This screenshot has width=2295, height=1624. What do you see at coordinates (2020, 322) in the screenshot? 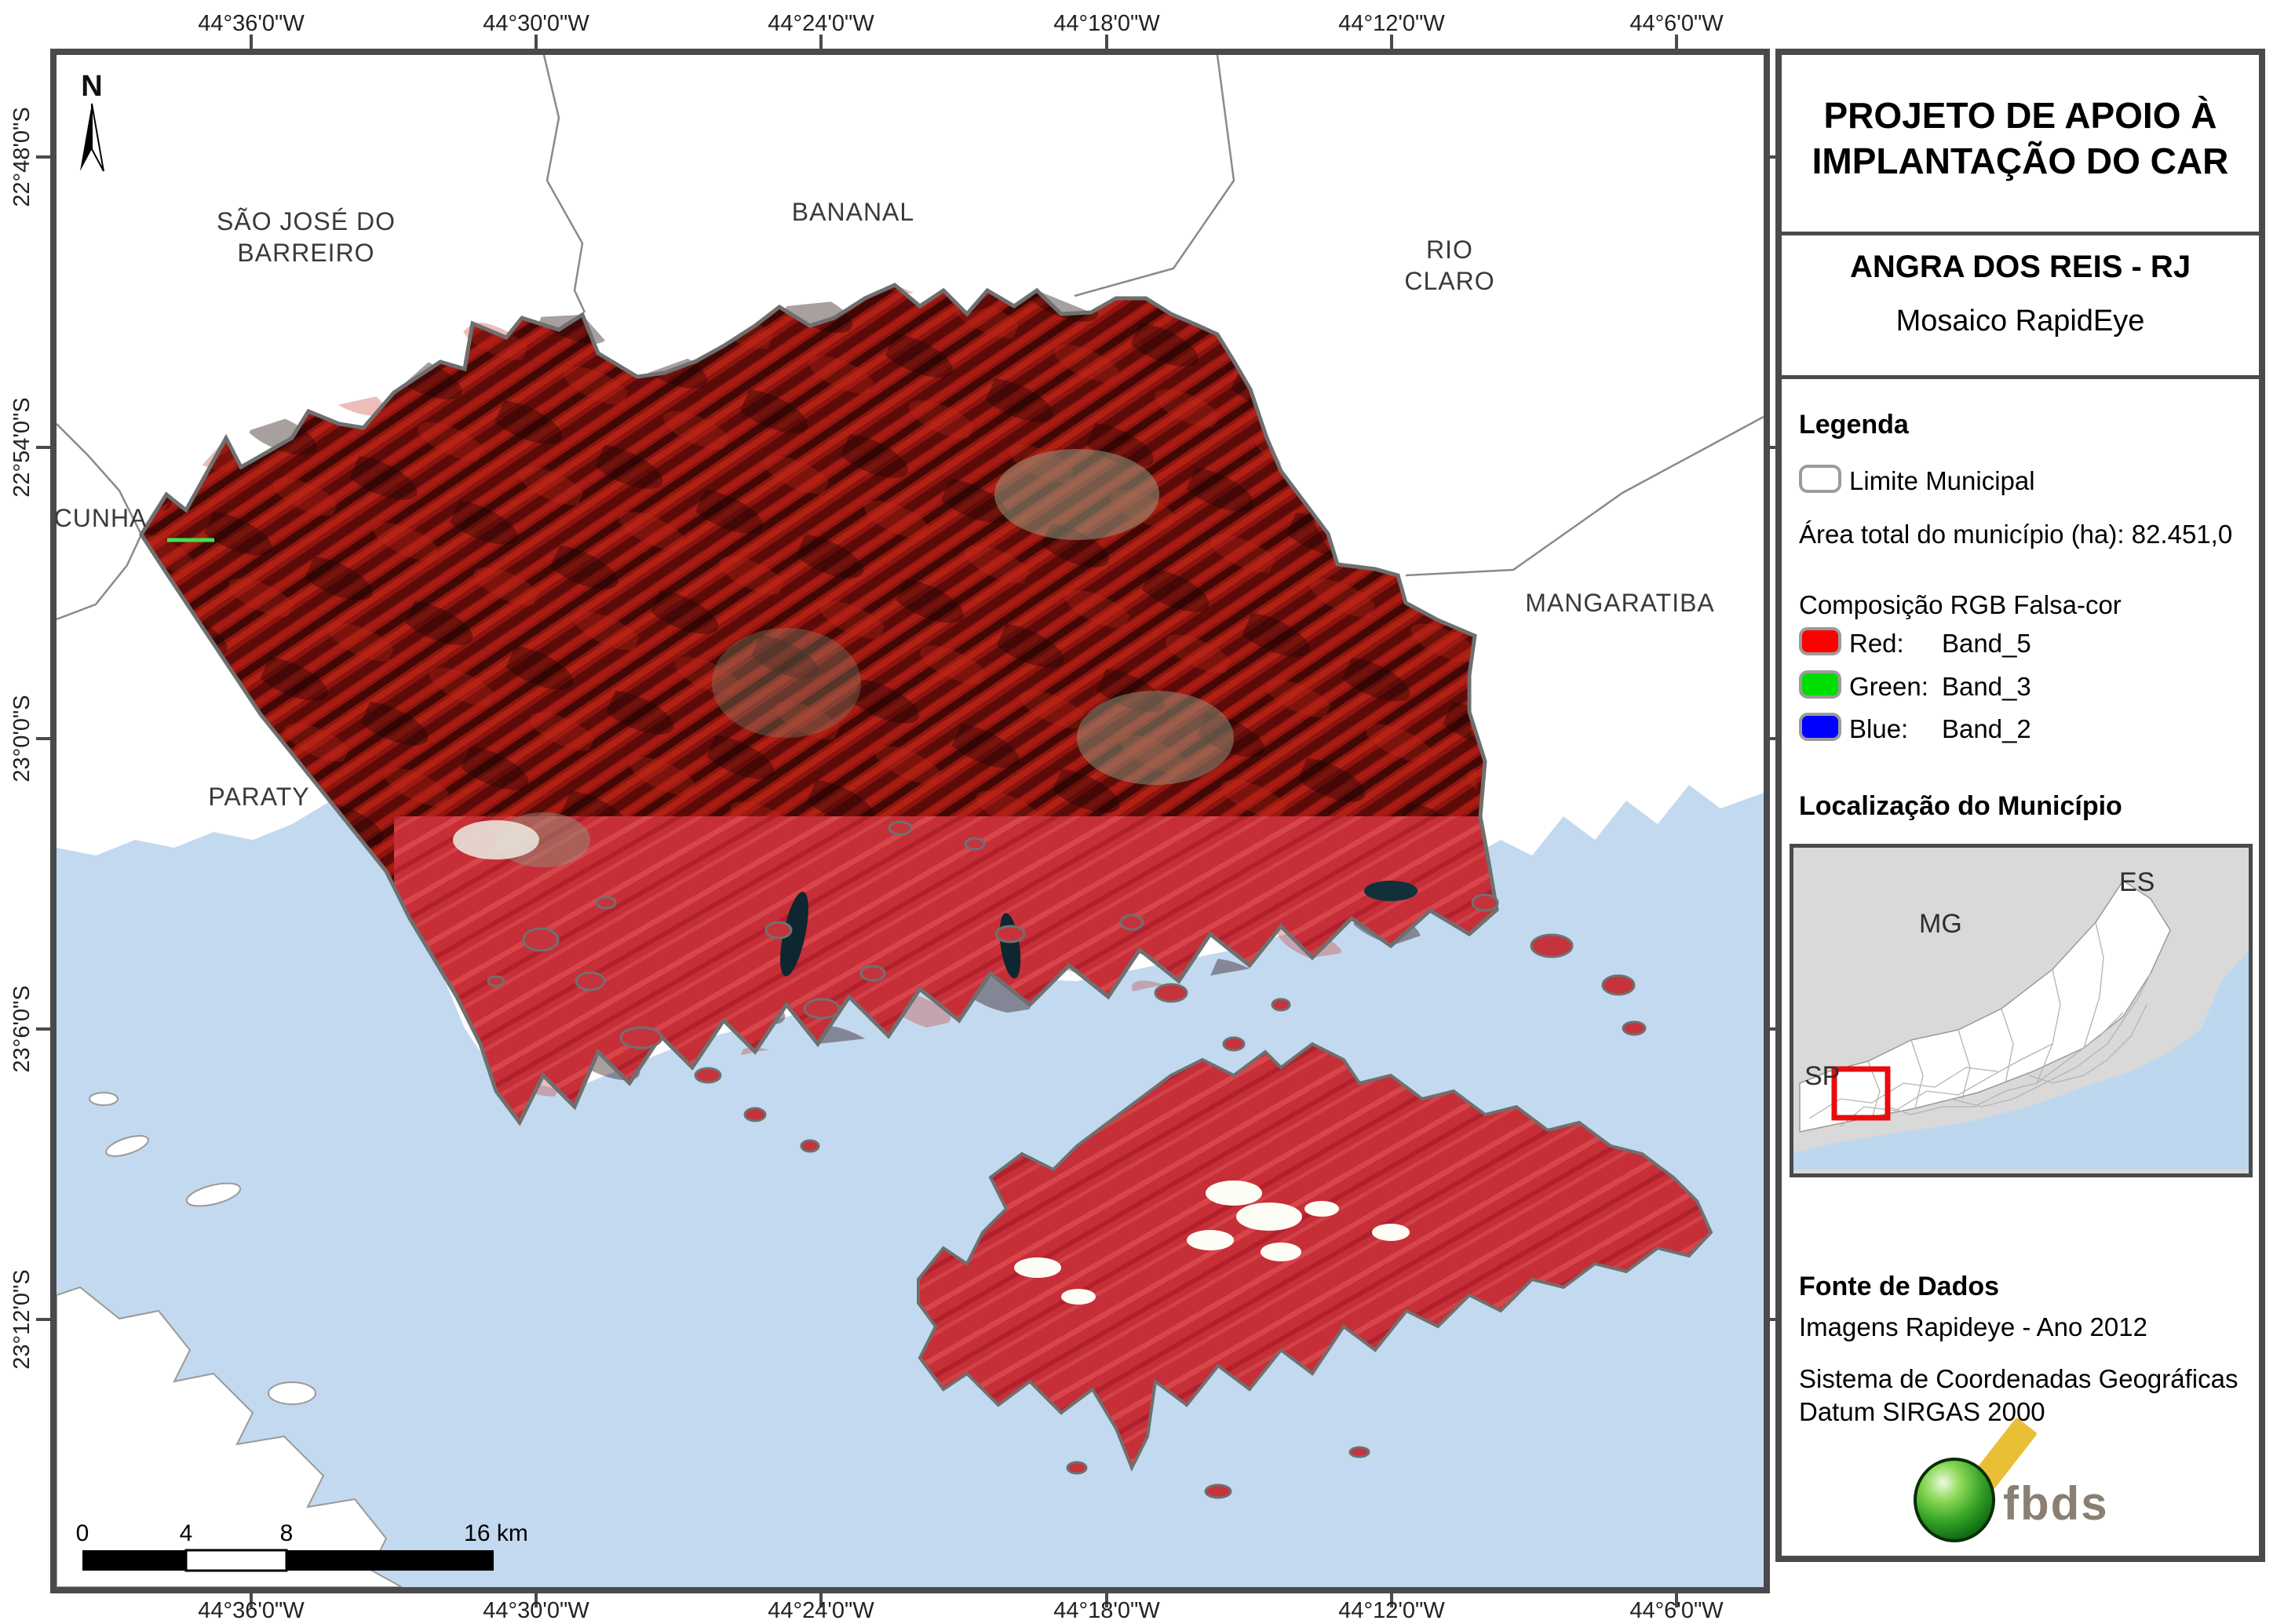
I see `map-subtitle: Mosaico RapidEye` at bounding box center [2020, 322].